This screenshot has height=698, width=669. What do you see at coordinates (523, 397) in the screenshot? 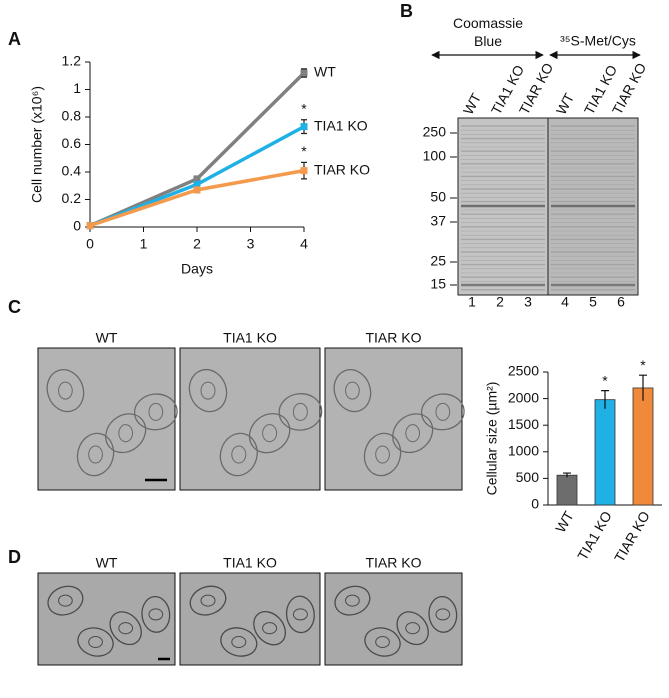
I see `y-tick-label: 2000` at bounding box center [523, 397].